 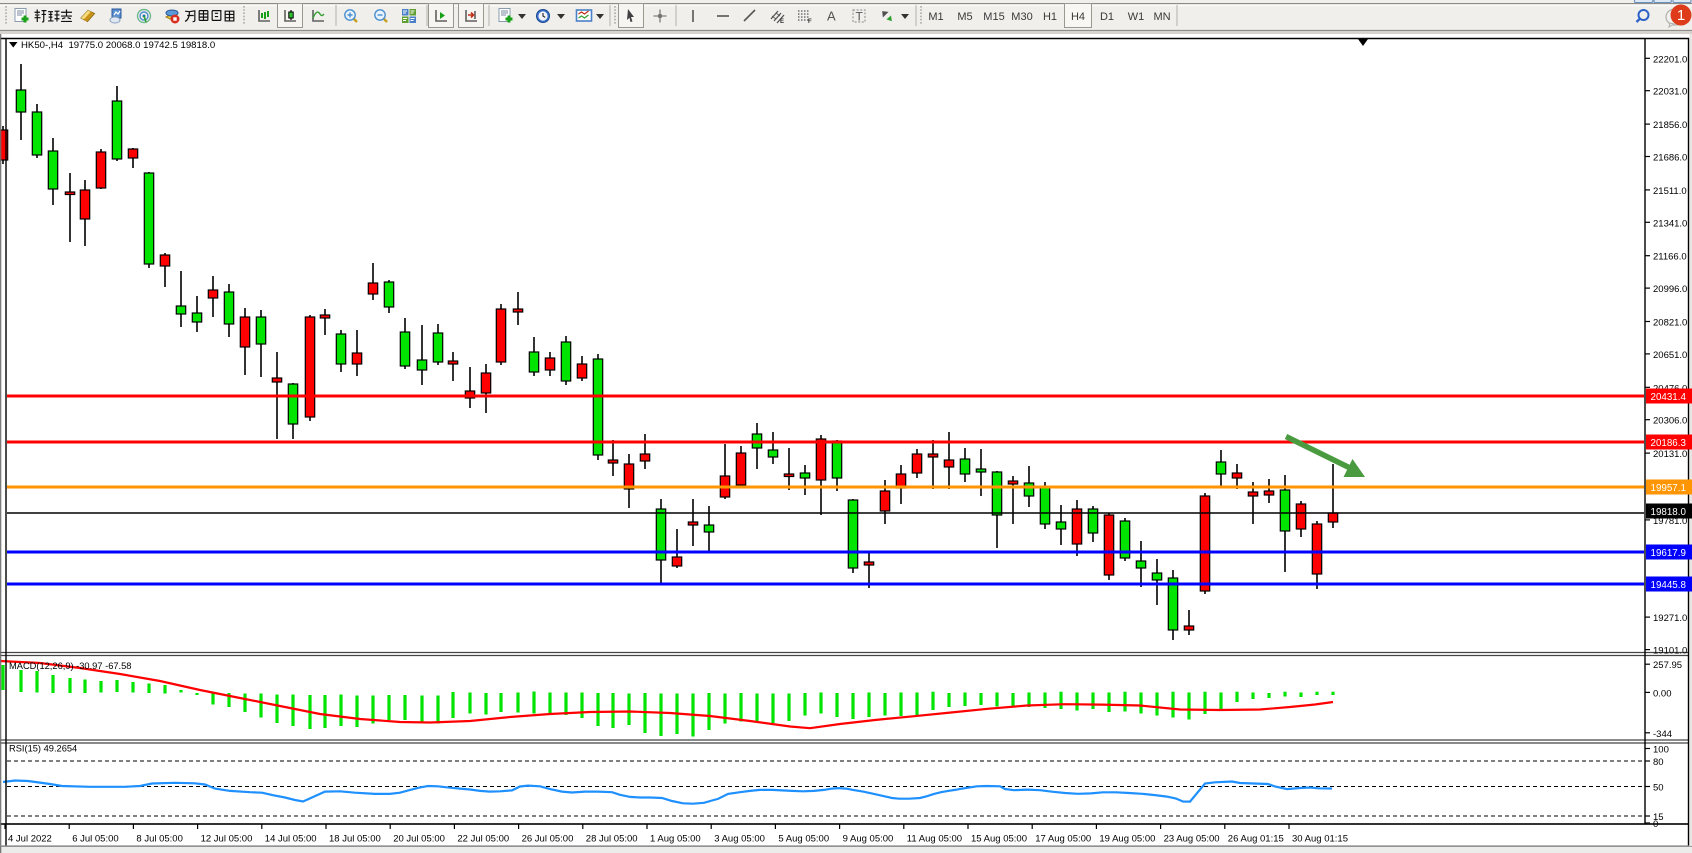 What do you see at coordinates (548, 839) in the screenshot?
I see `svg-text: 26 Jul 05:00` at bounding box center [548, 839].